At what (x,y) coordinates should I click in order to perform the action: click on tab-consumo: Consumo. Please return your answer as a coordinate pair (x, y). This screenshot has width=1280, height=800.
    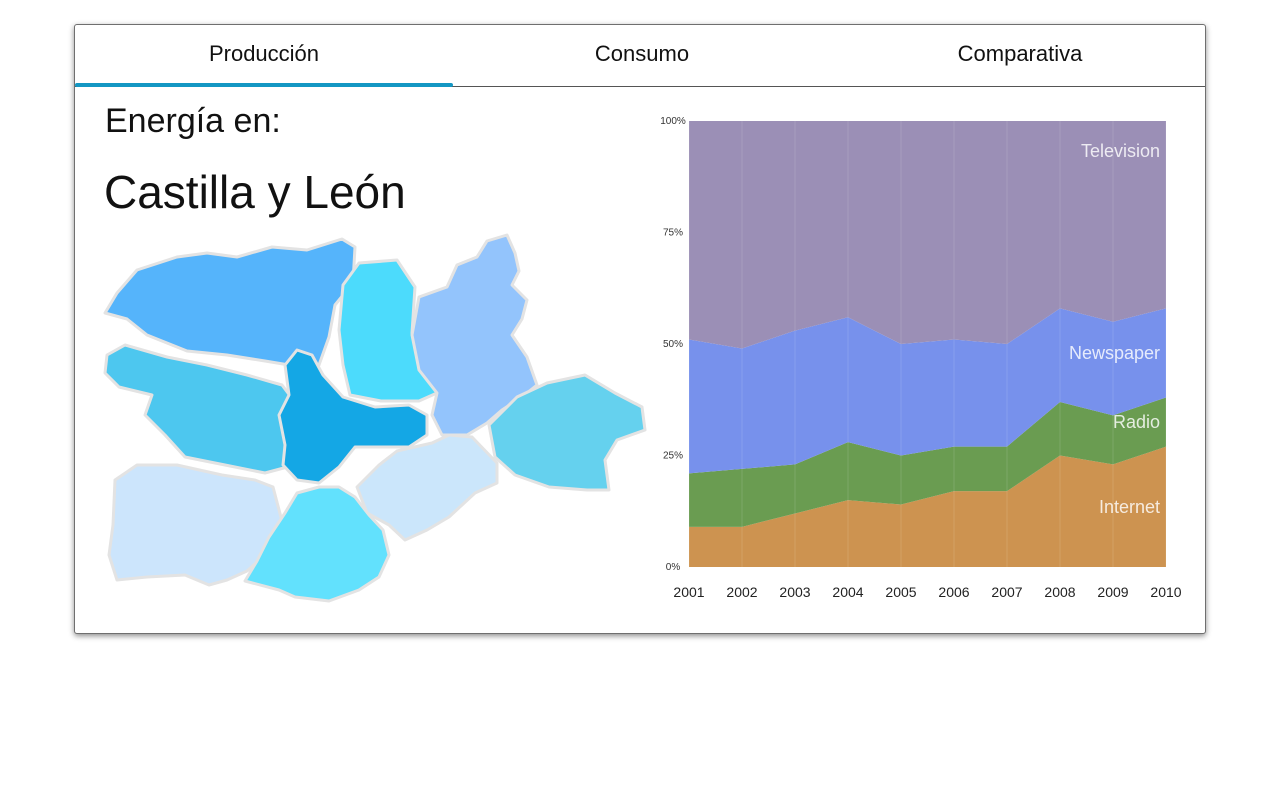
    Looking at the image, I should click on (642, 53).